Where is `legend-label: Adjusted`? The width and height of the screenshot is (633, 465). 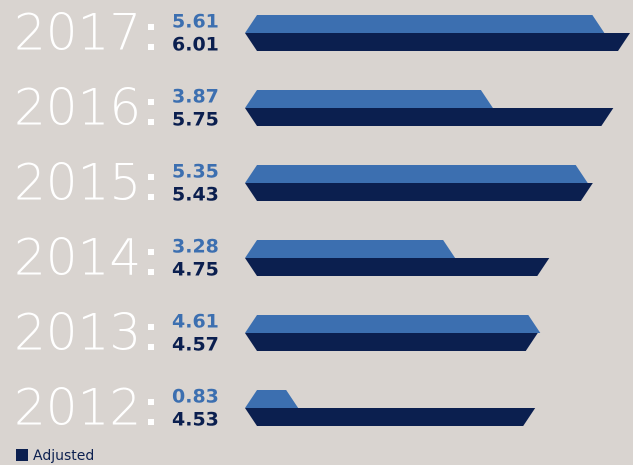
legend-label: Adjusted is located at coordinates (63, 456).